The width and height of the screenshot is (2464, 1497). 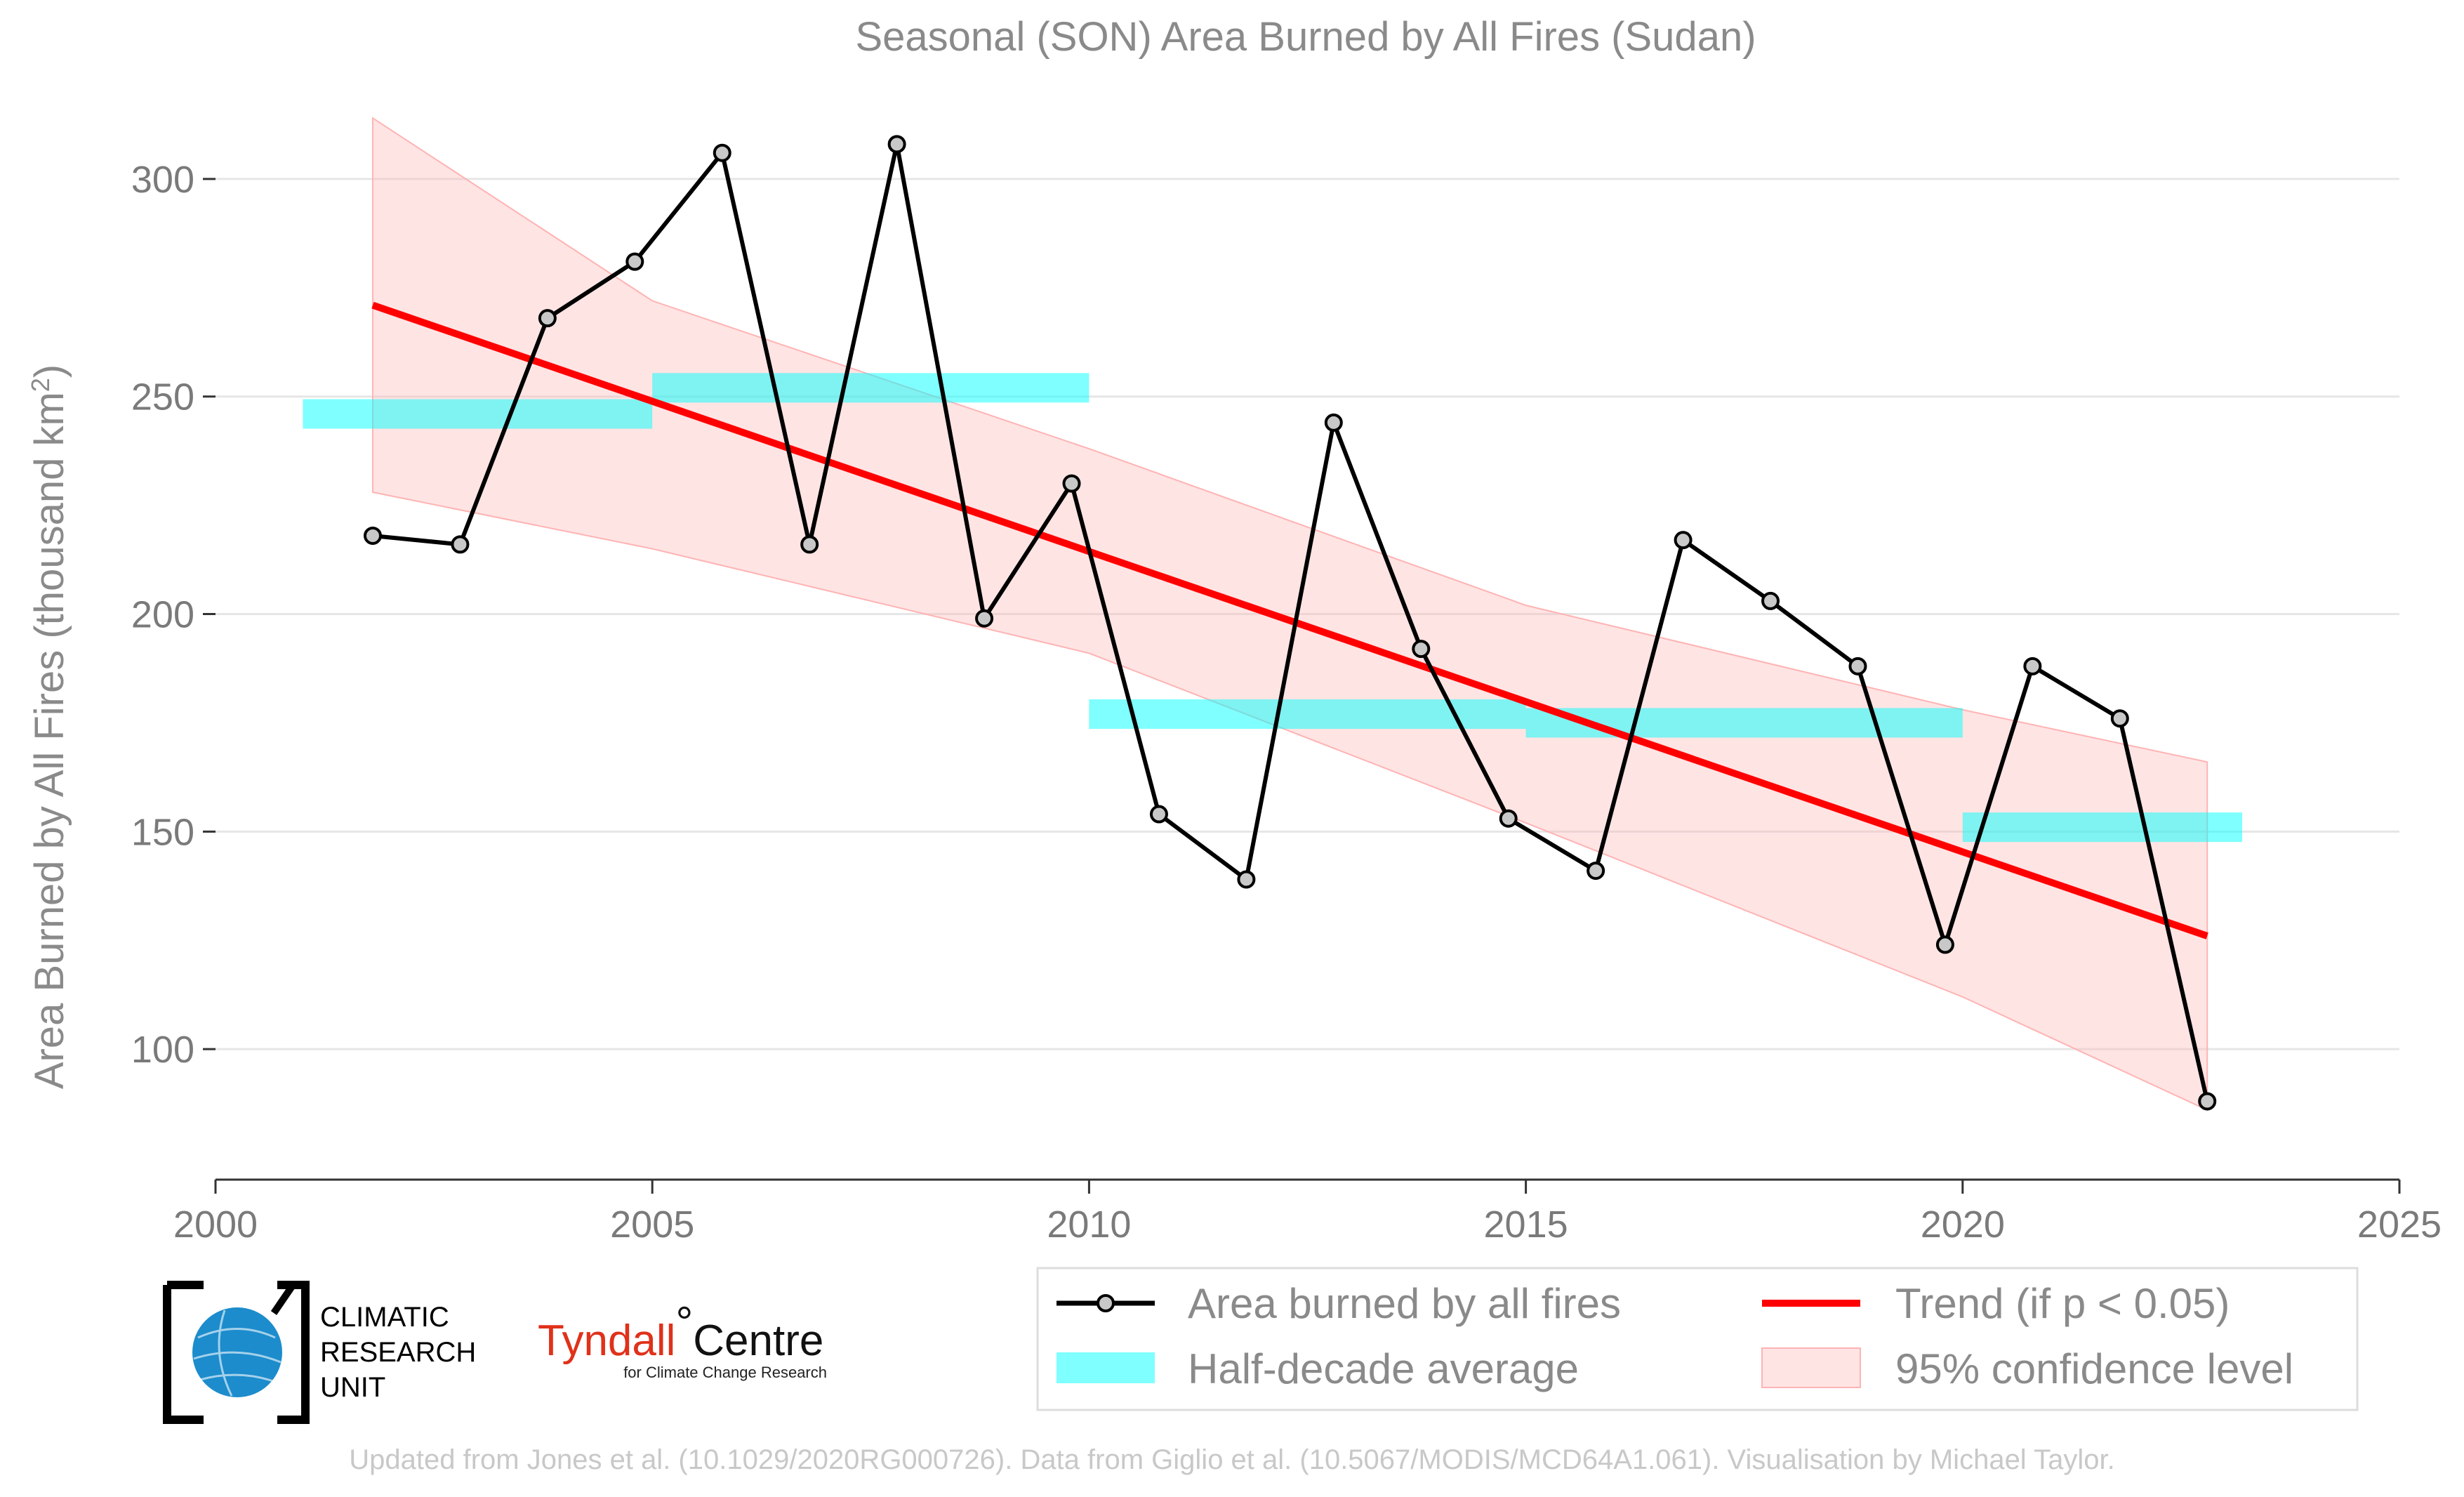 What do you see at coordinates (1106, 1303) in the screenshot?
I see `legend-marker-swatch` at bounding box center [1106, 1303].